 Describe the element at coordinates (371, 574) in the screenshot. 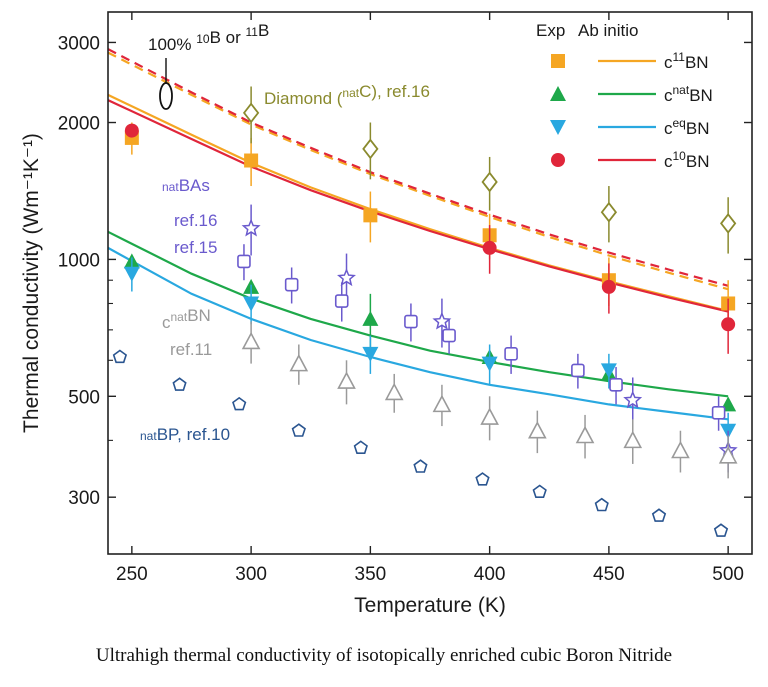

I see `x-tick-label: 350` at that location.